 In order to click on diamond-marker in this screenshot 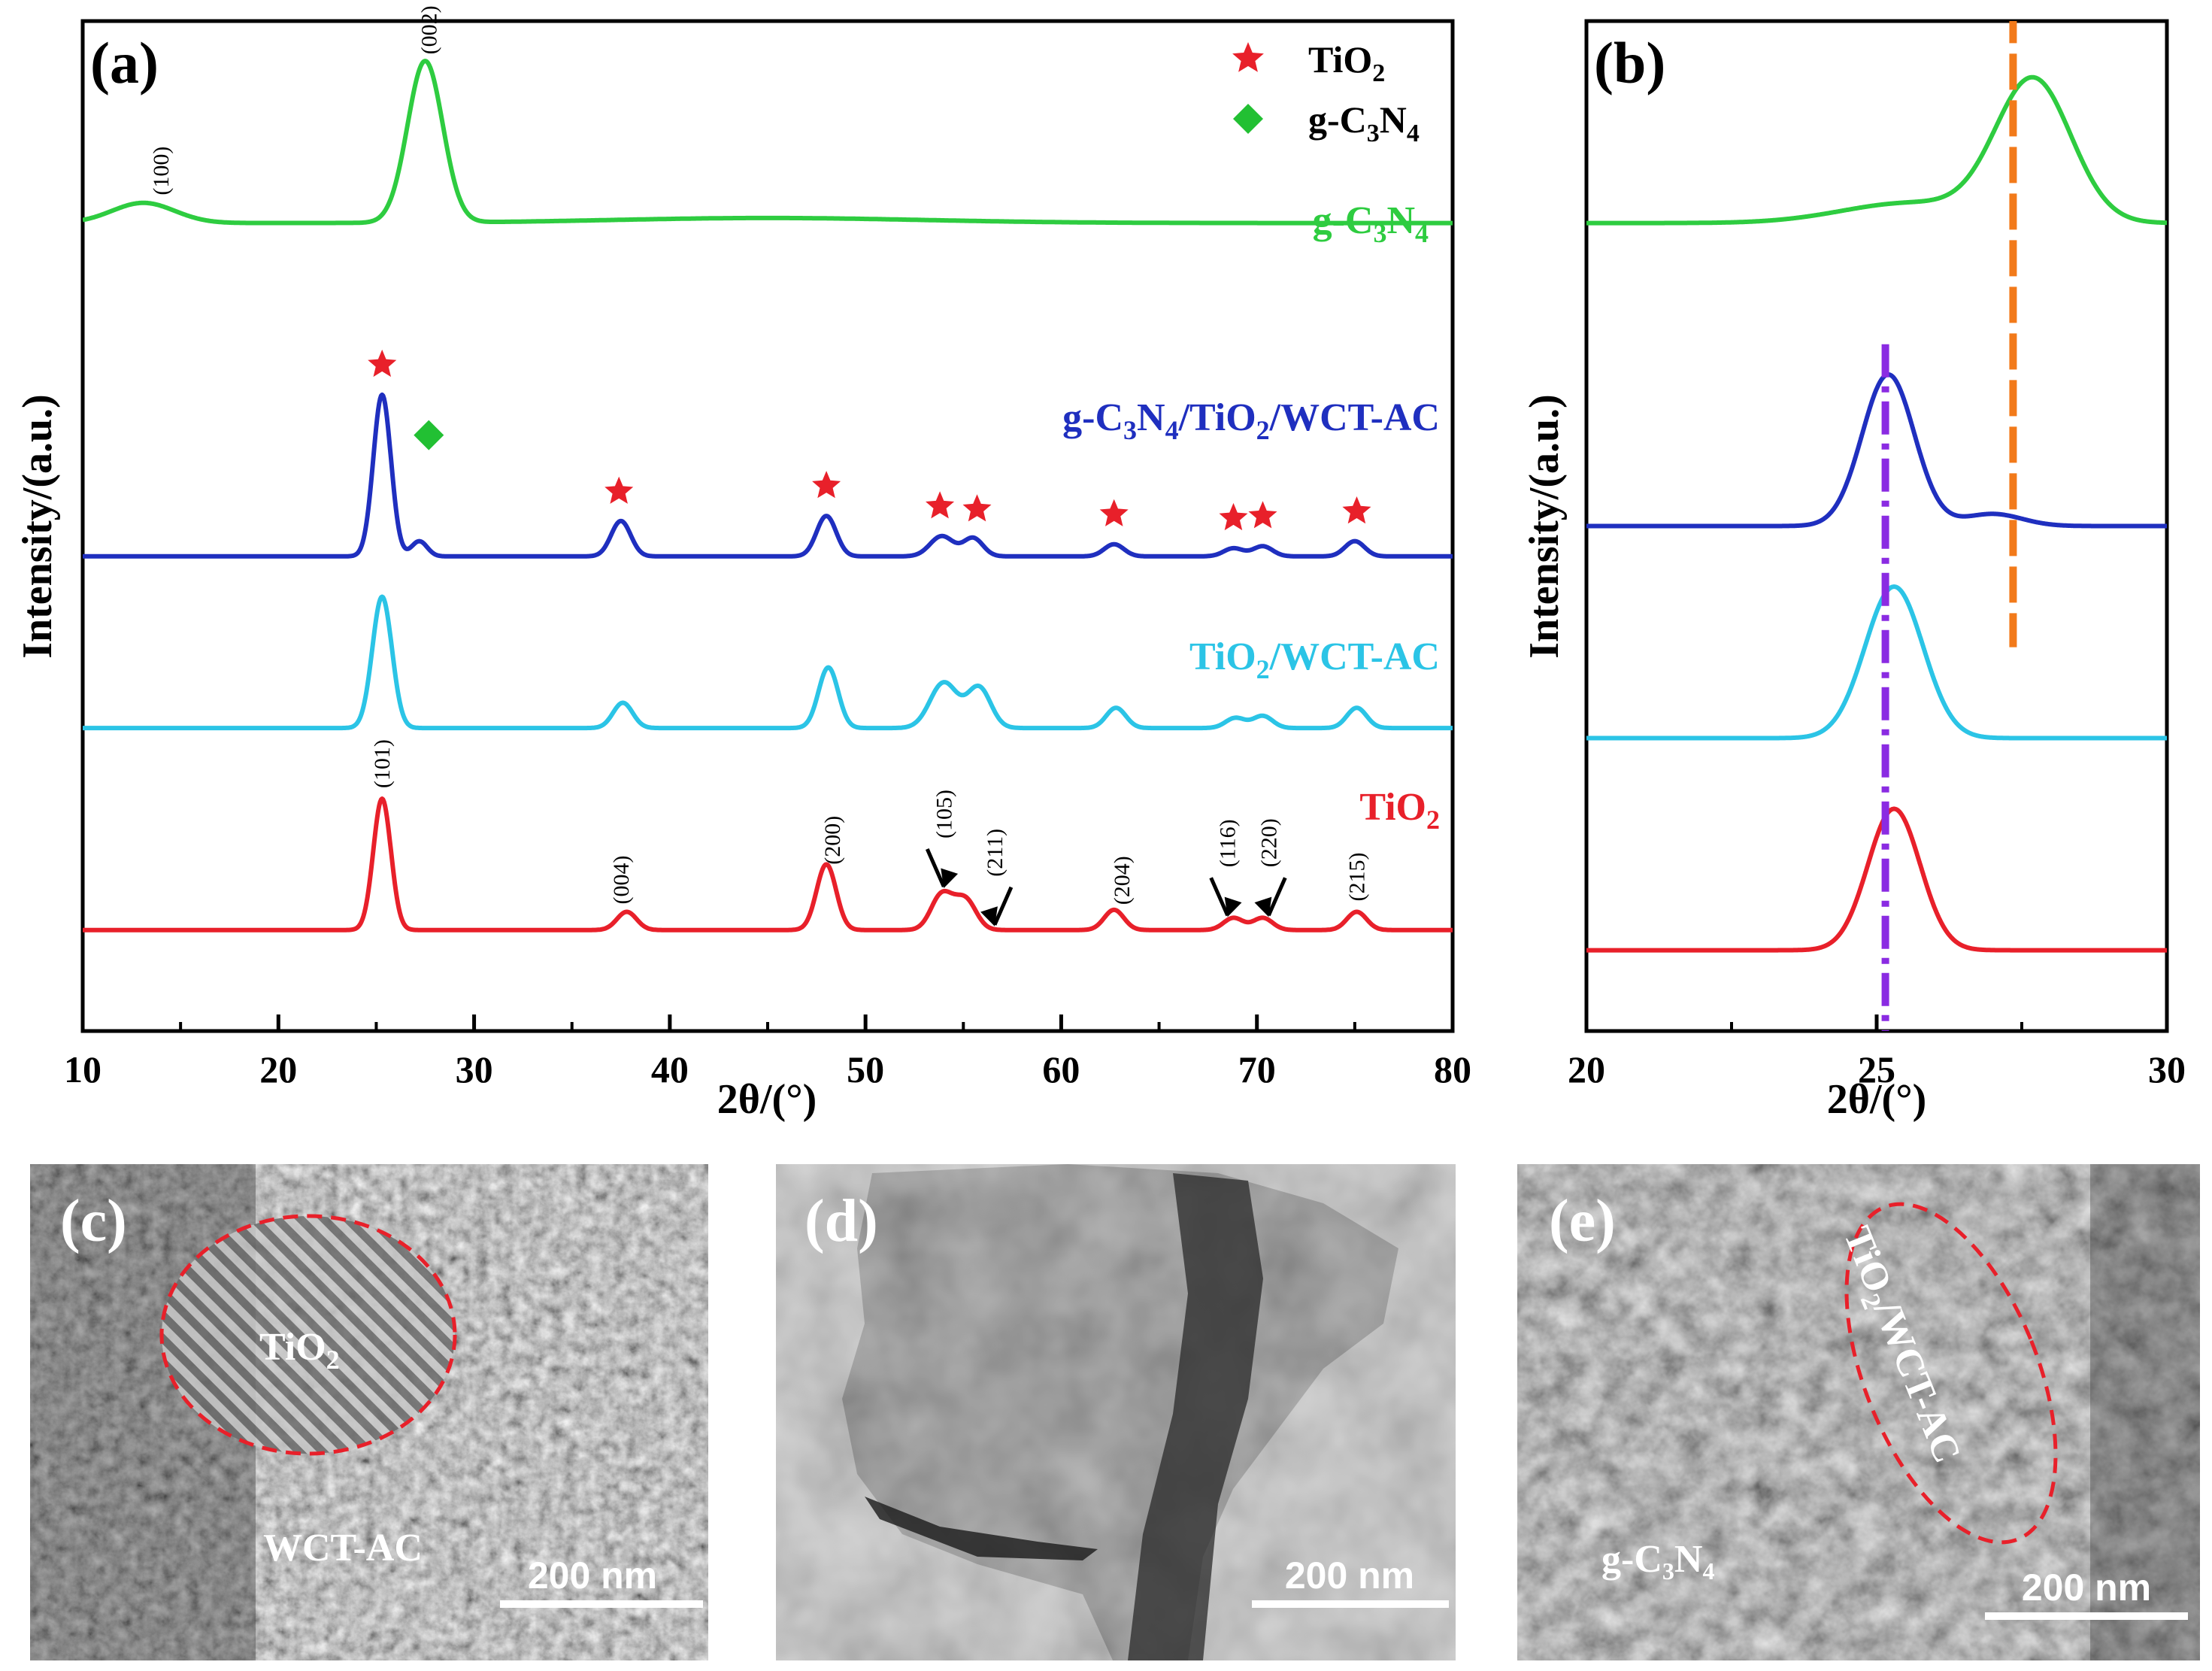, I will do `click(429, 435)`.